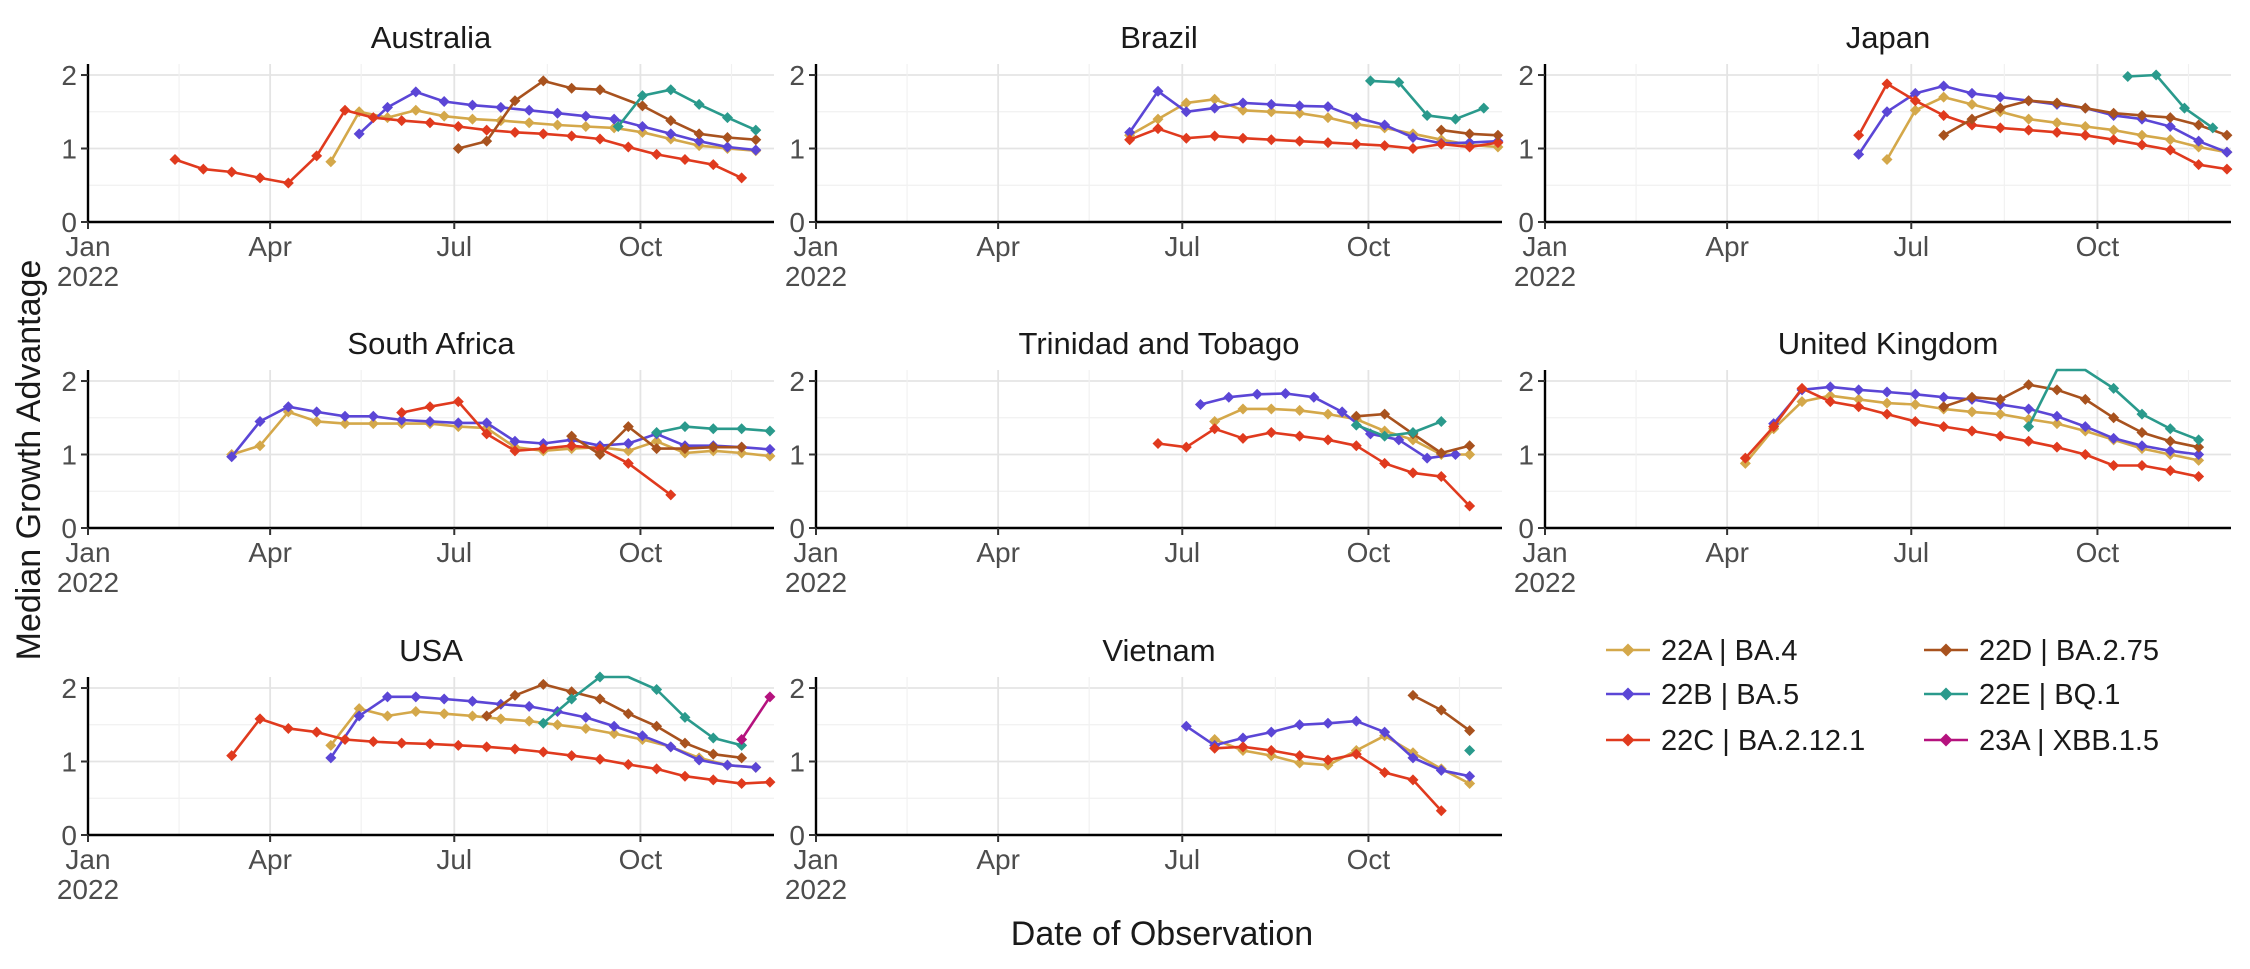  I want to click on y-tick-label: 1, so click(797, 455).